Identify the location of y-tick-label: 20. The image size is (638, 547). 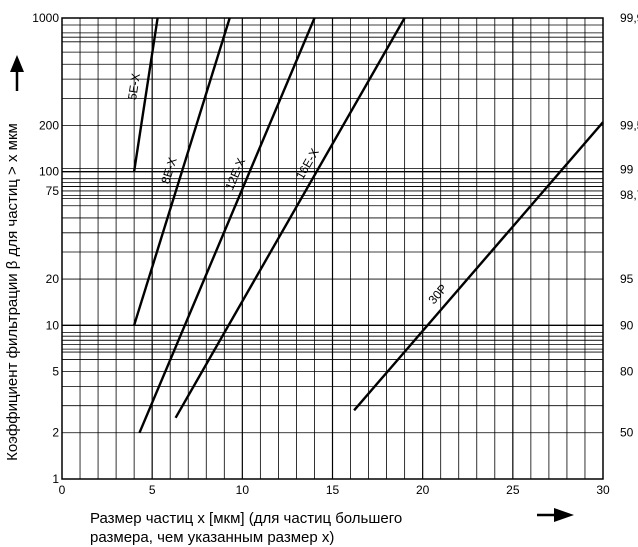
(53, 279).